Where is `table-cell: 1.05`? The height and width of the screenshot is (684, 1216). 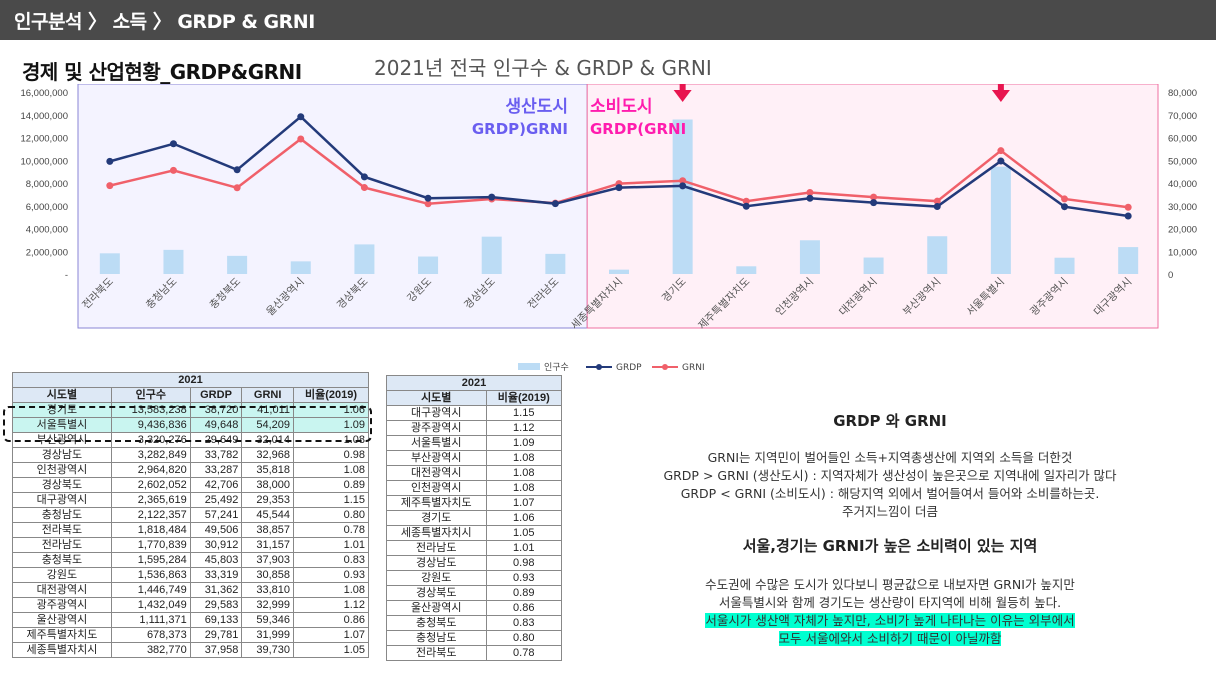
table-cell: 1.05 is located at coordinates (523, 533).